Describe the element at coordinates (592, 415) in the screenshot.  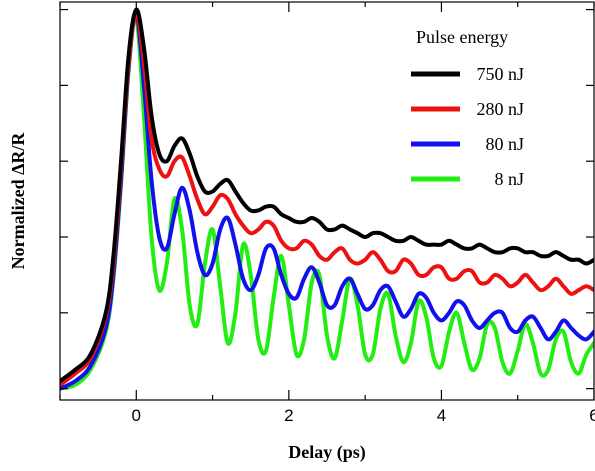
I see `x-tick-label: 6` at that location.